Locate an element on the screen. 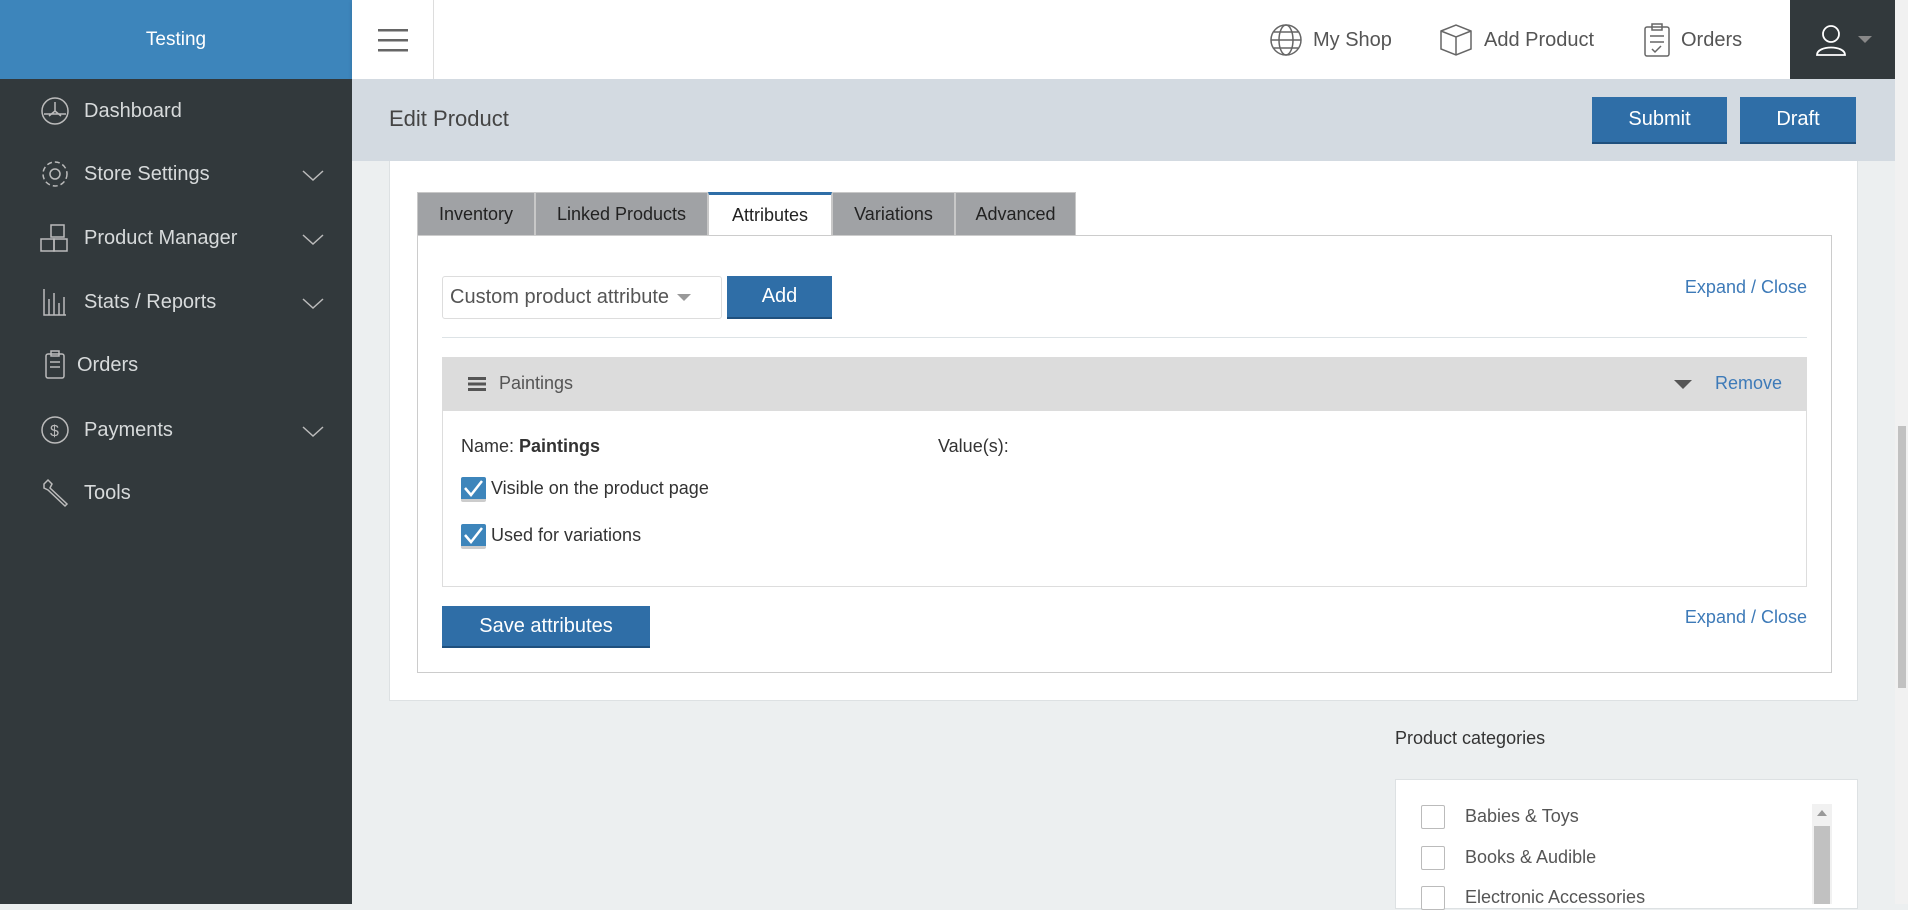 The width and height of the screenshot is (1908, 910). add-product-link: Add Product is located at coordinates (1516, 40).